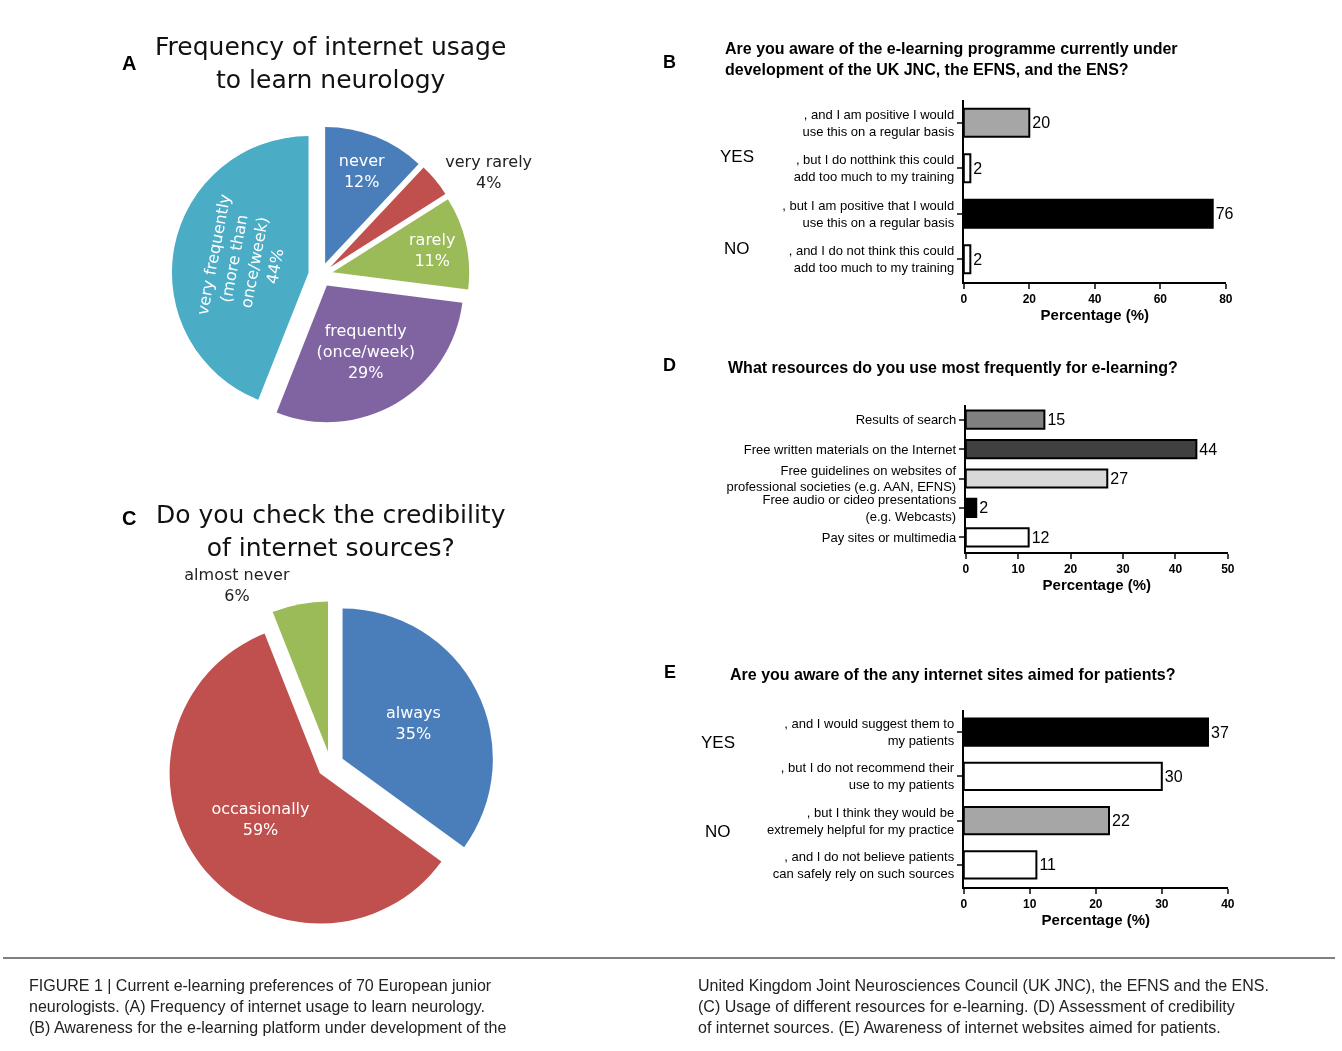  Describe the element at coordinates (871, 259) in the screenshot. I see `y-tick-label: , and I do not think this could add too much to my training` at that location.